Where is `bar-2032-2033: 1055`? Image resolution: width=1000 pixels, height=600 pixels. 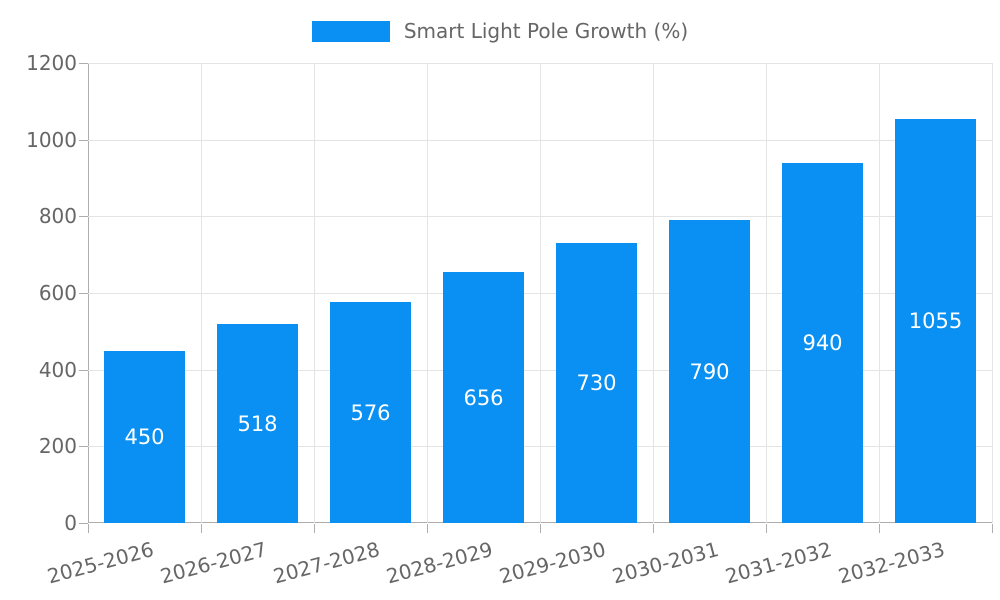 bar-2032-2033: 1055 is located at coordinates (935, 321).